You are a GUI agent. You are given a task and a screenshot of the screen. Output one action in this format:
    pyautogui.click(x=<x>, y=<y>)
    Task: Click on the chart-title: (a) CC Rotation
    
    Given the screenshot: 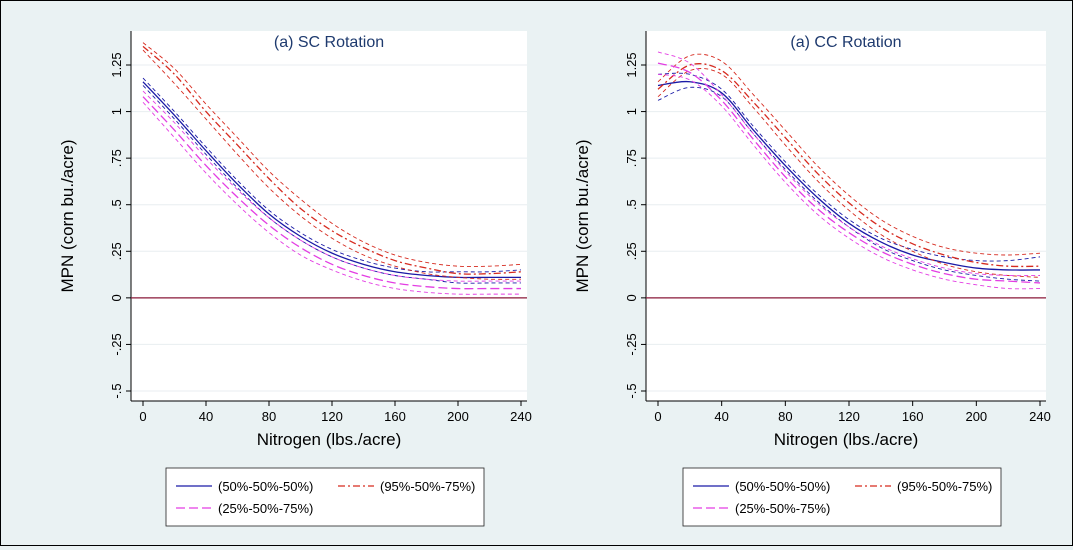 What is the action you would take?
    pyautogui.click(x=845, y=42)
    